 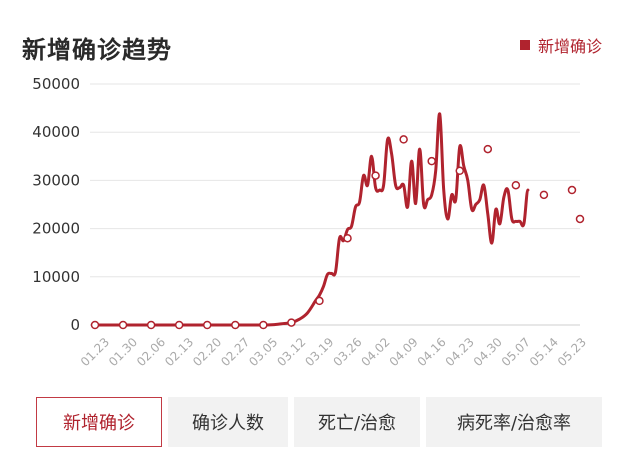 I want to click on x-tick-label: 03.19, so click(x=319, y=352).